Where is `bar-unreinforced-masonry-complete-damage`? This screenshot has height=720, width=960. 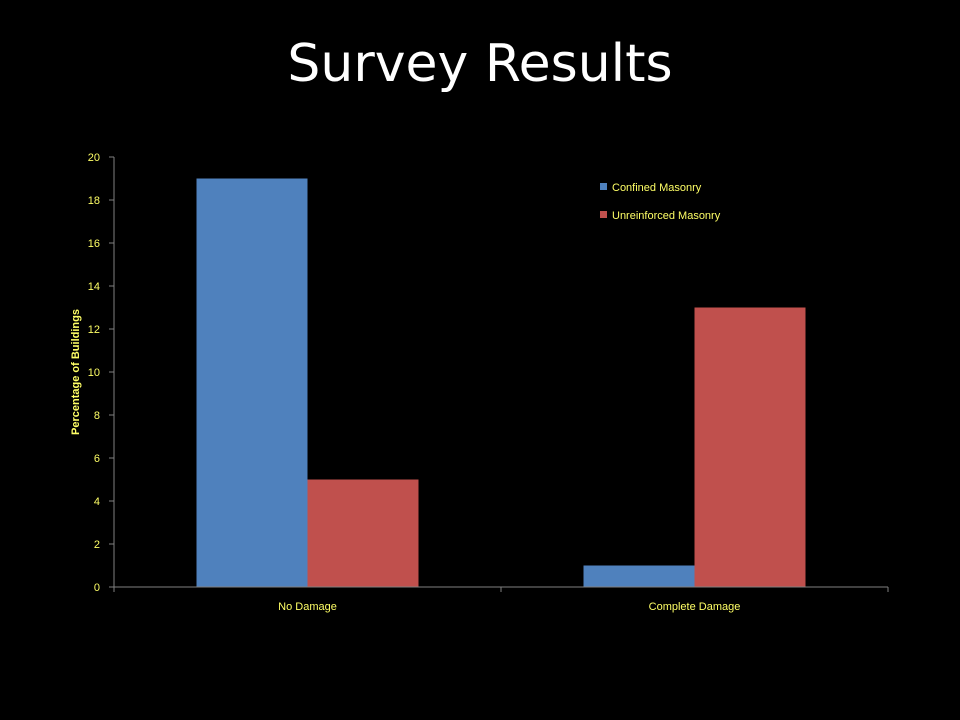
bar-unreinforced-masonry-complete-damage is located at coordinates (750, 447).